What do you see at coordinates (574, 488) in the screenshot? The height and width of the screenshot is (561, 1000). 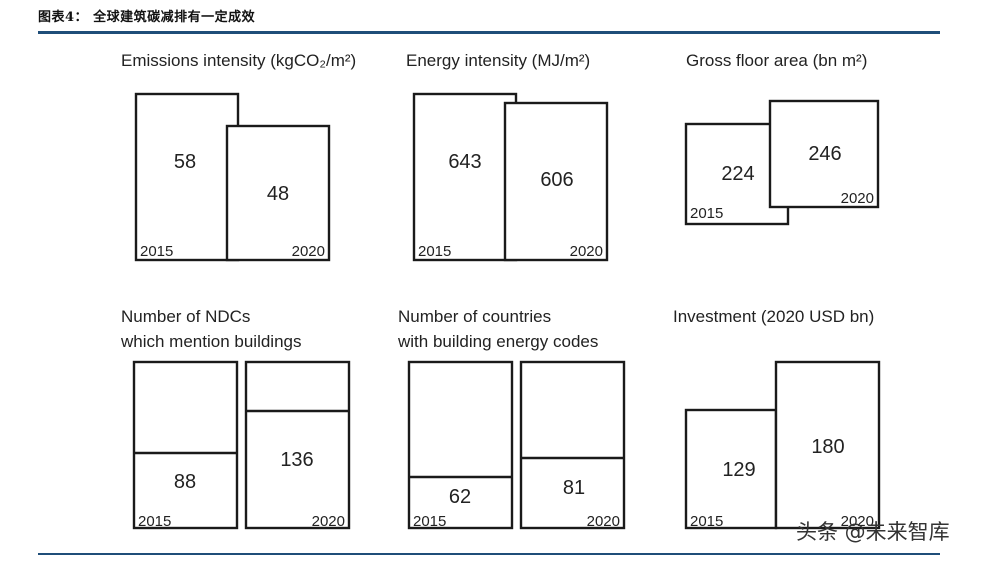 I see `panel-5-value-2020: 81` at bounding box center [574, 488].